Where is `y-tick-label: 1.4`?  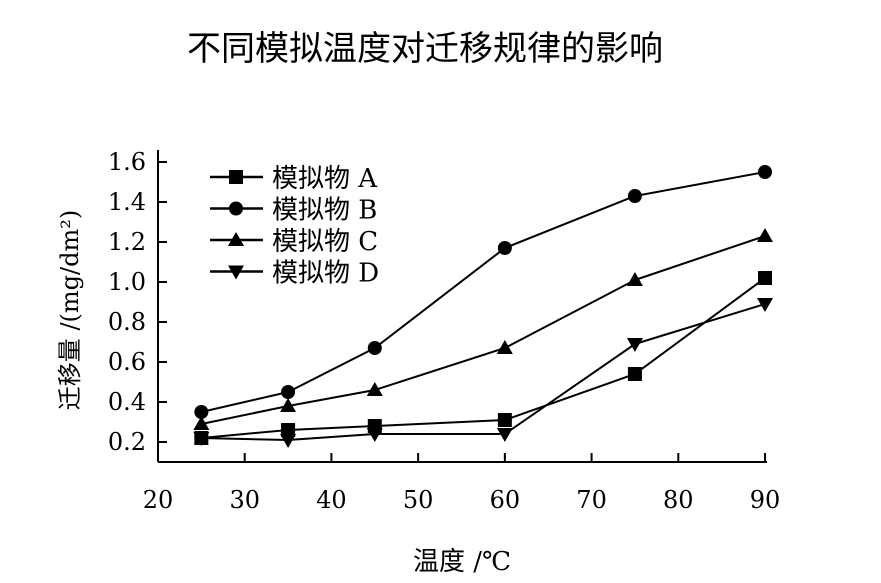
y-tick-label: 1.4 is located at coordinates (127, 202).